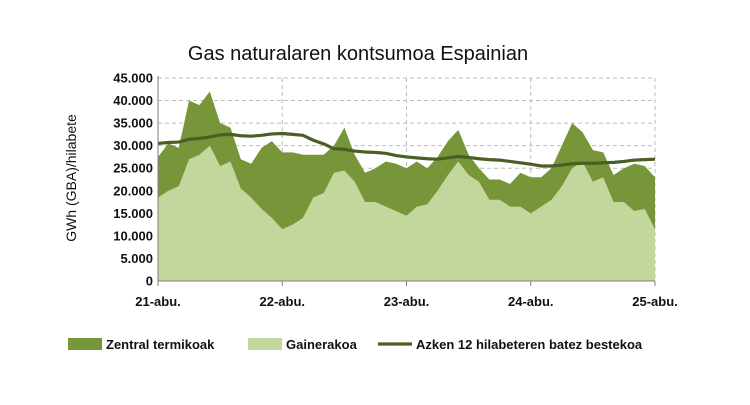  I want to click on series-line-average, so click(406, 149).